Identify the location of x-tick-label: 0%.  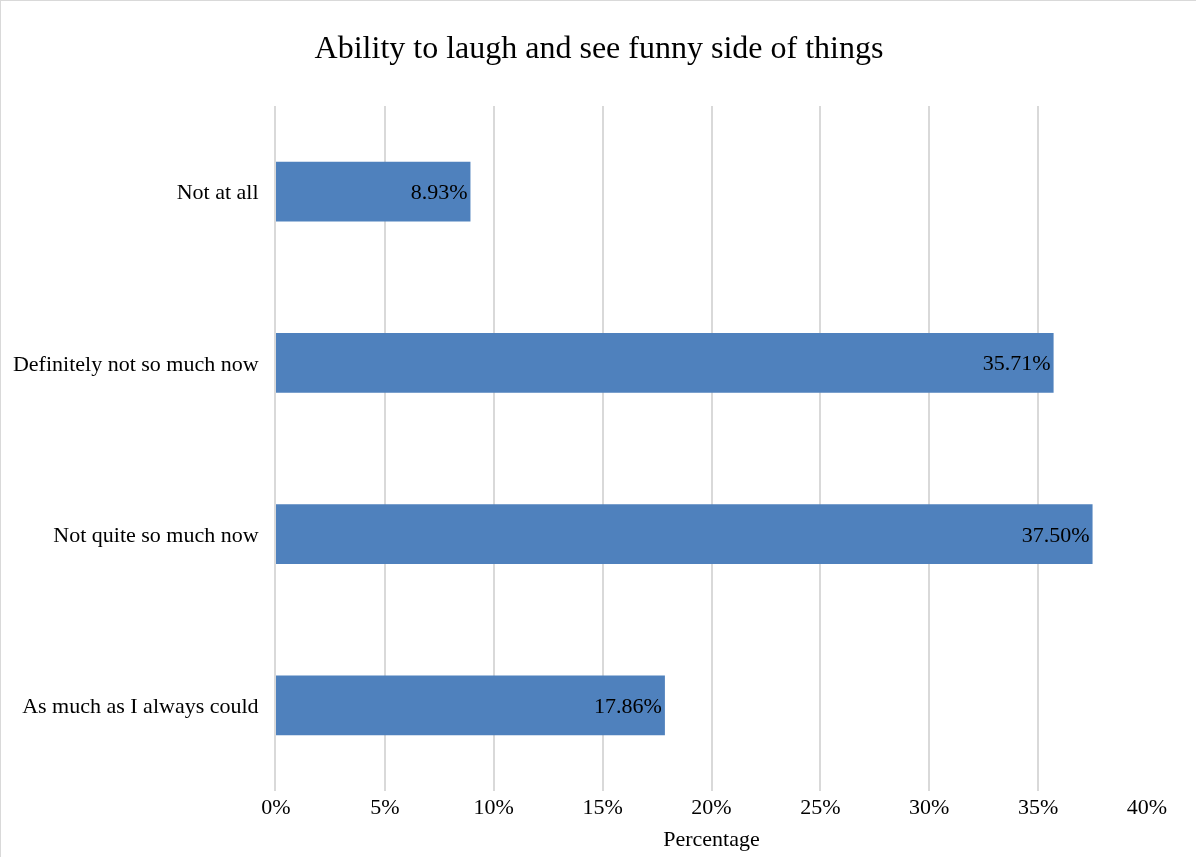
(276, 806).